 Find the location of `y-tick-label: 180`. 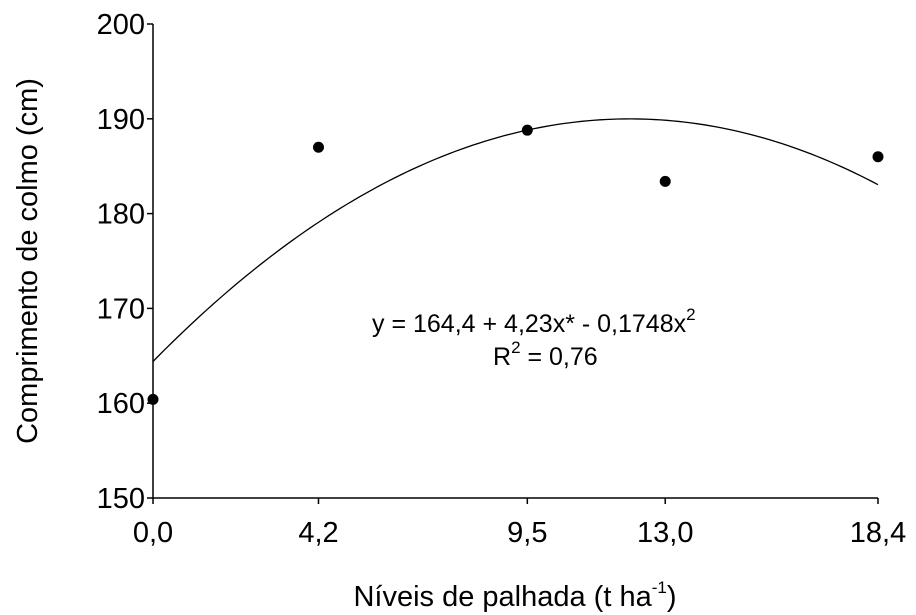

y-tick-label: 180 is located at coordinates (121, 215).